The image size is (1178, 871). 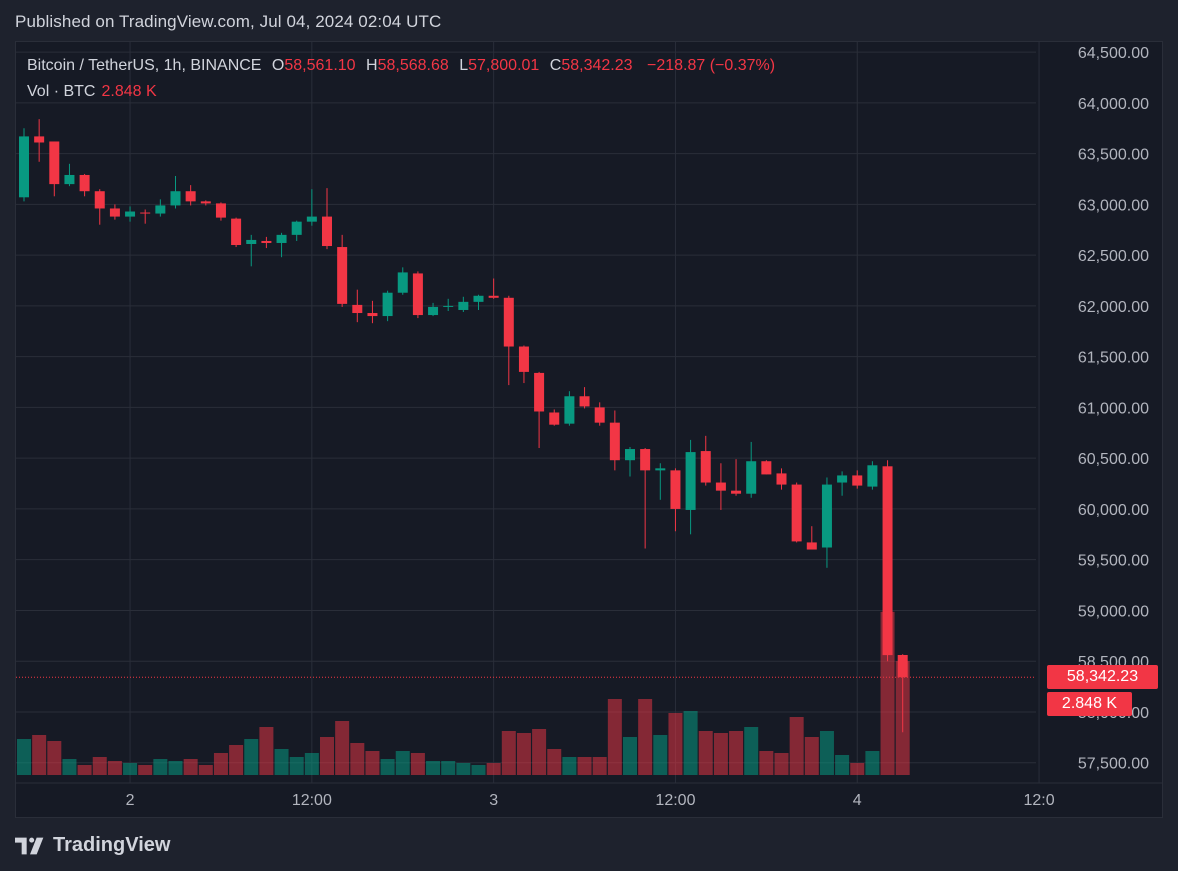 I want to click on y-tick-label: 59,000.00, so click(x=1113, y=611).